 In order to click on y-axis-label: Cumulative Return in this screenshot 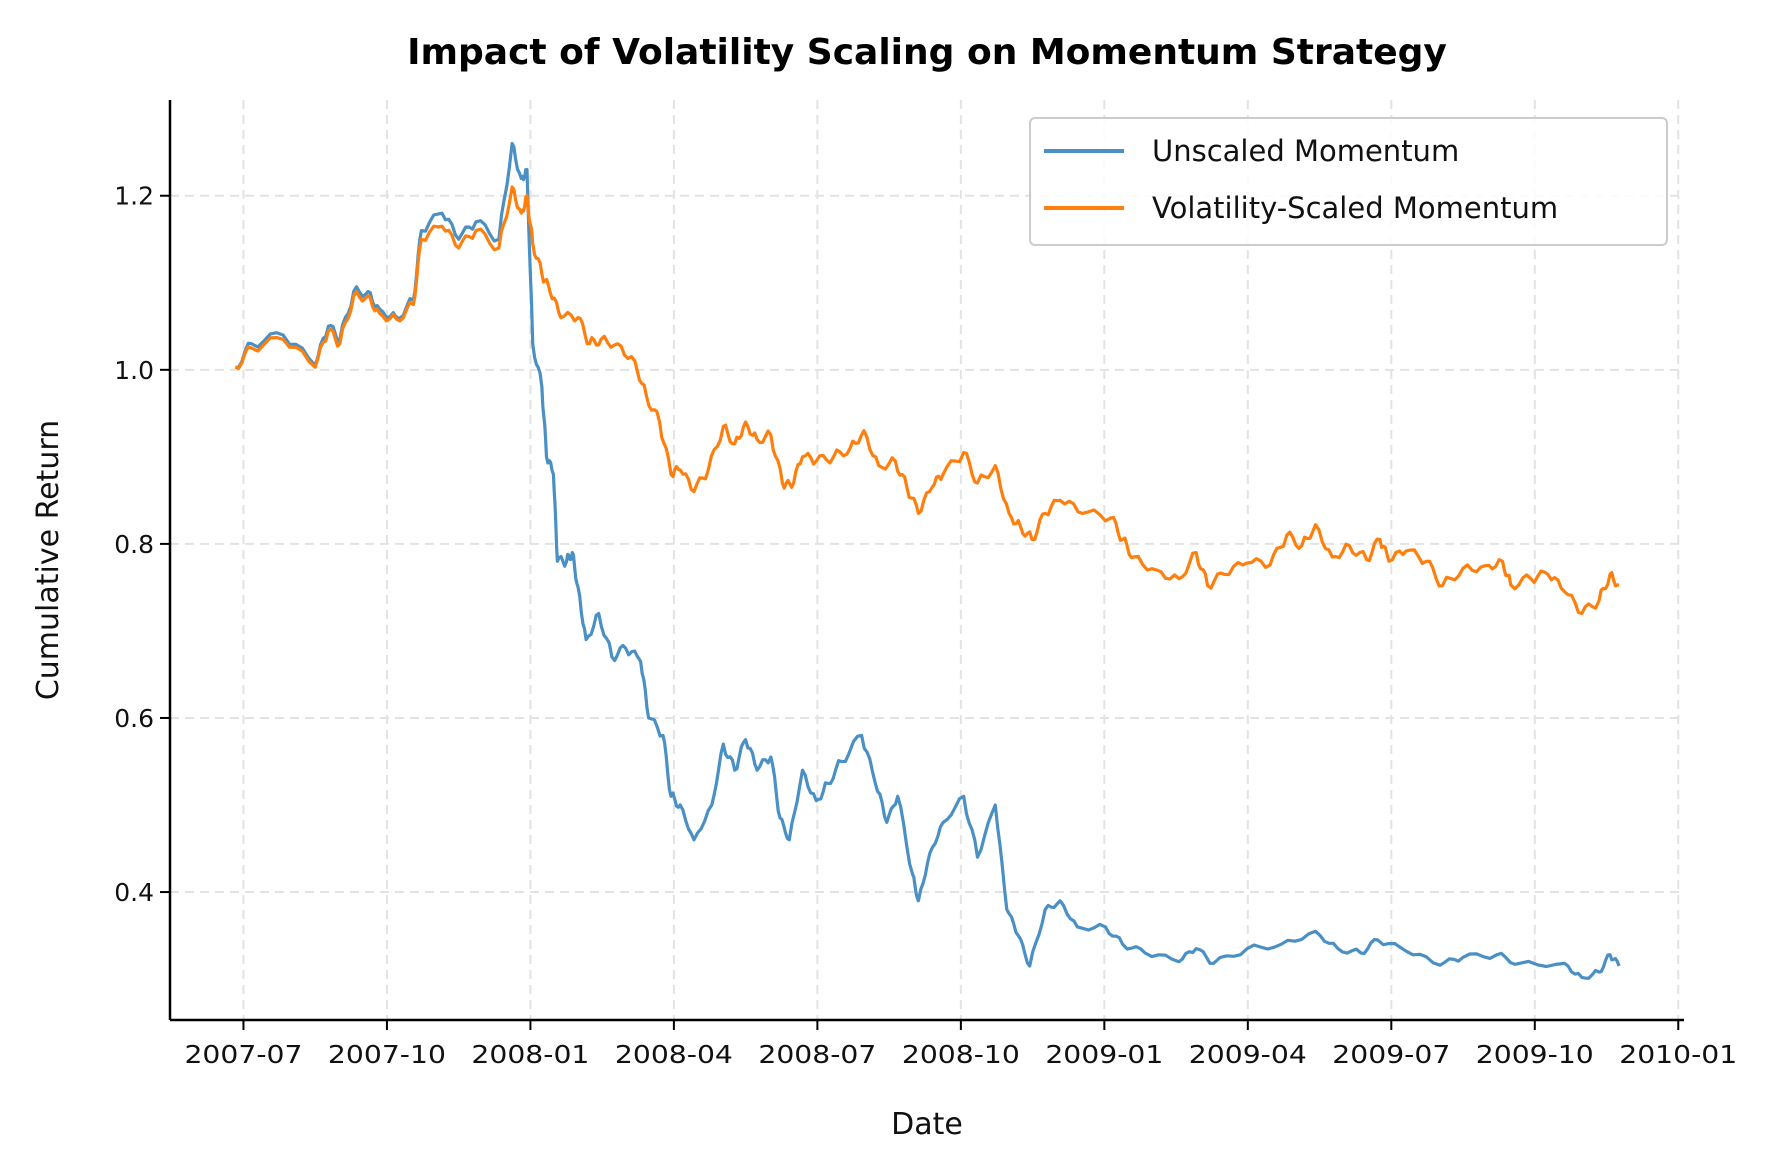, I will do `click(48, 560)`.